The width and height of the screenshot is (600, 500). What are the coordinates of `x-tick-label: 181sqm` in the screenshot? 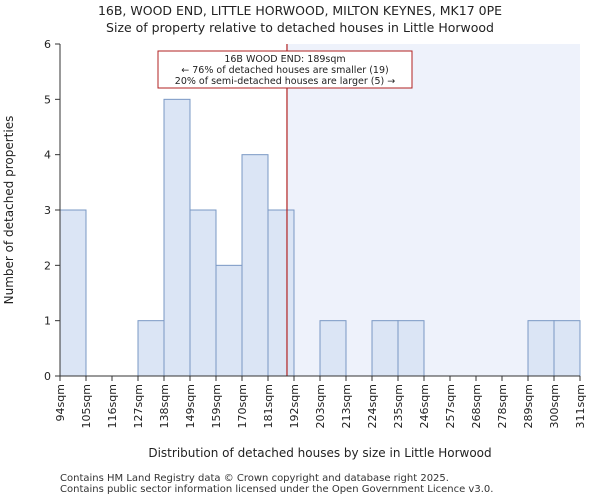 It's located at (268, 406).